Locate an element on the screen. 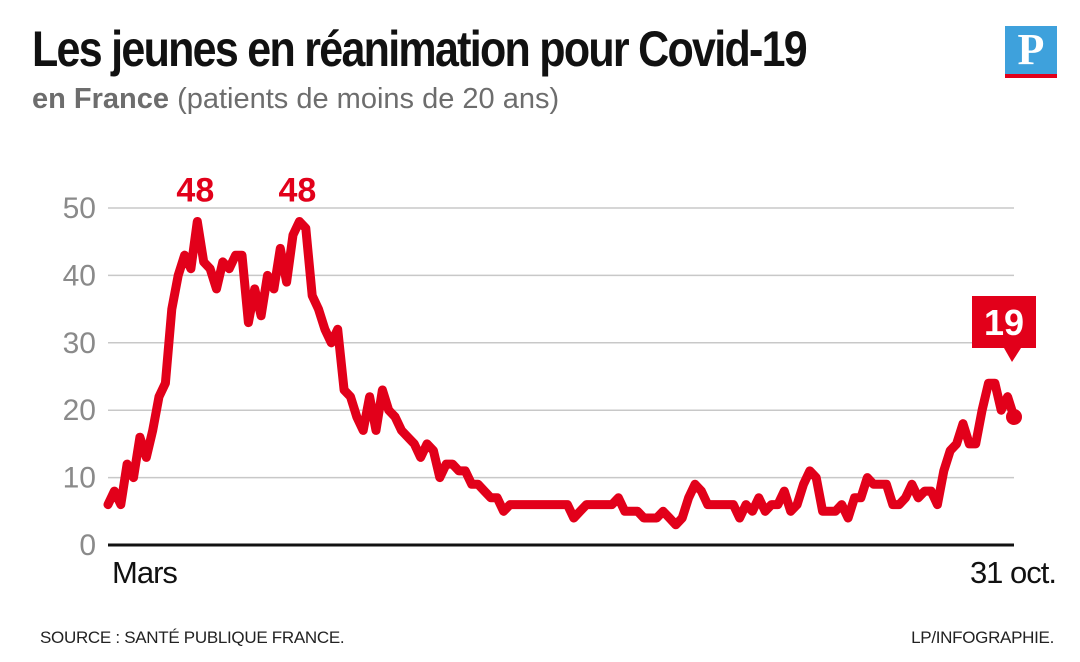 The image size is (1080, 662). source-note: SOURCE : SANTÉ PUBLIQUE FRANCE. is located at coordinates (192, 637).